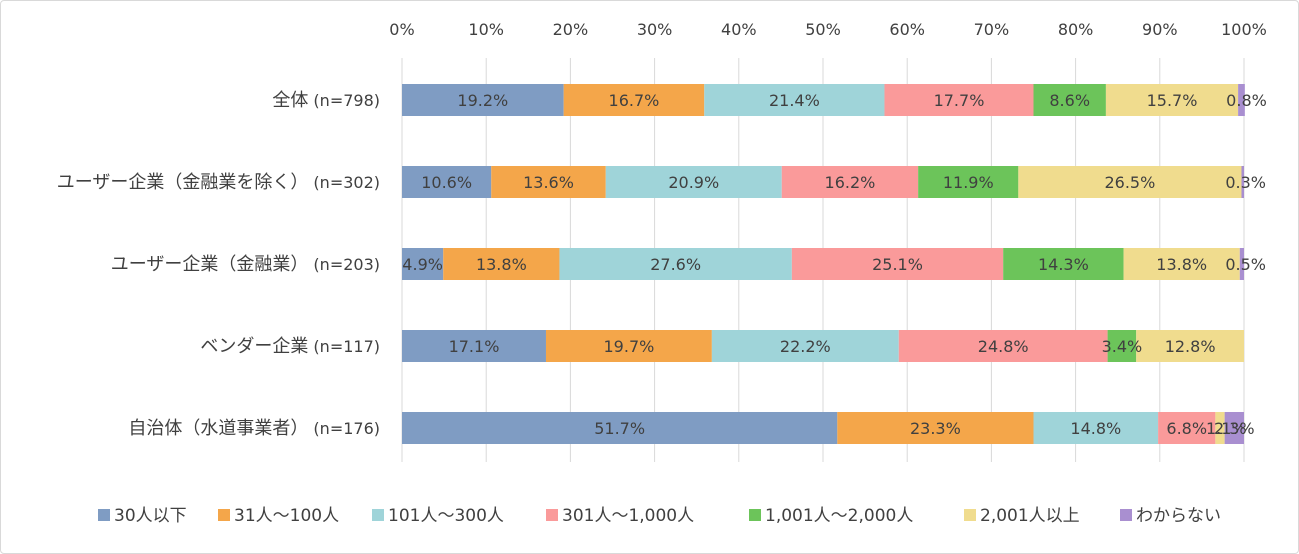 The height and width of the screenshot is (554, 1299). I want to click on data-label: 1.1%, so click(1226, 428).